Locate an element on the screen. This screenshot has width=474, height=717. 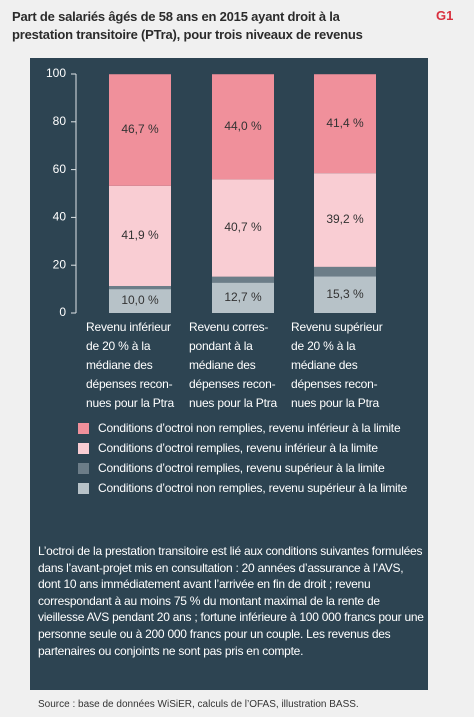
y-tick-label: 100 is located at coordinates (56, 73).